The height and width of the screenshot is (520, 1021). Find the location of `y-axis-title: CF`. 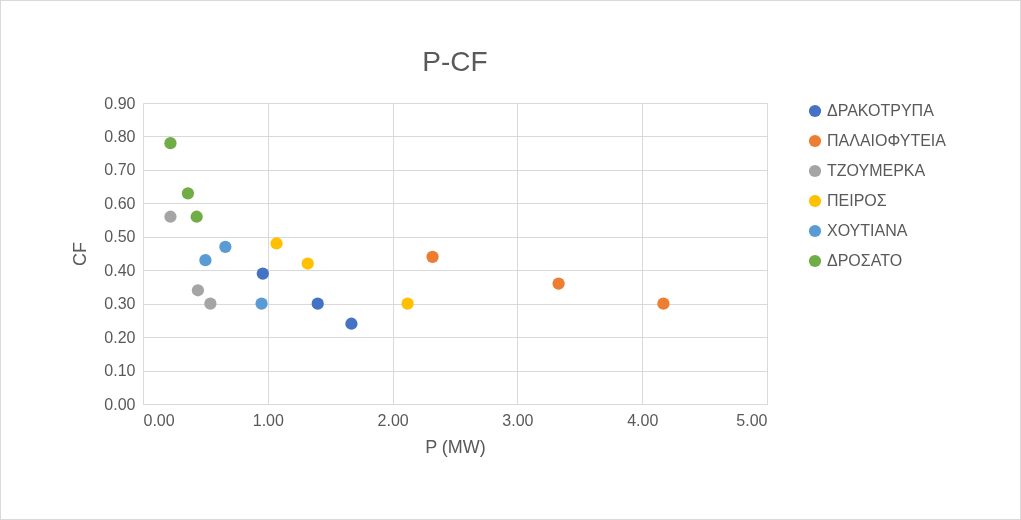

y-axis-title: CF is located at coordinates (80, 254).